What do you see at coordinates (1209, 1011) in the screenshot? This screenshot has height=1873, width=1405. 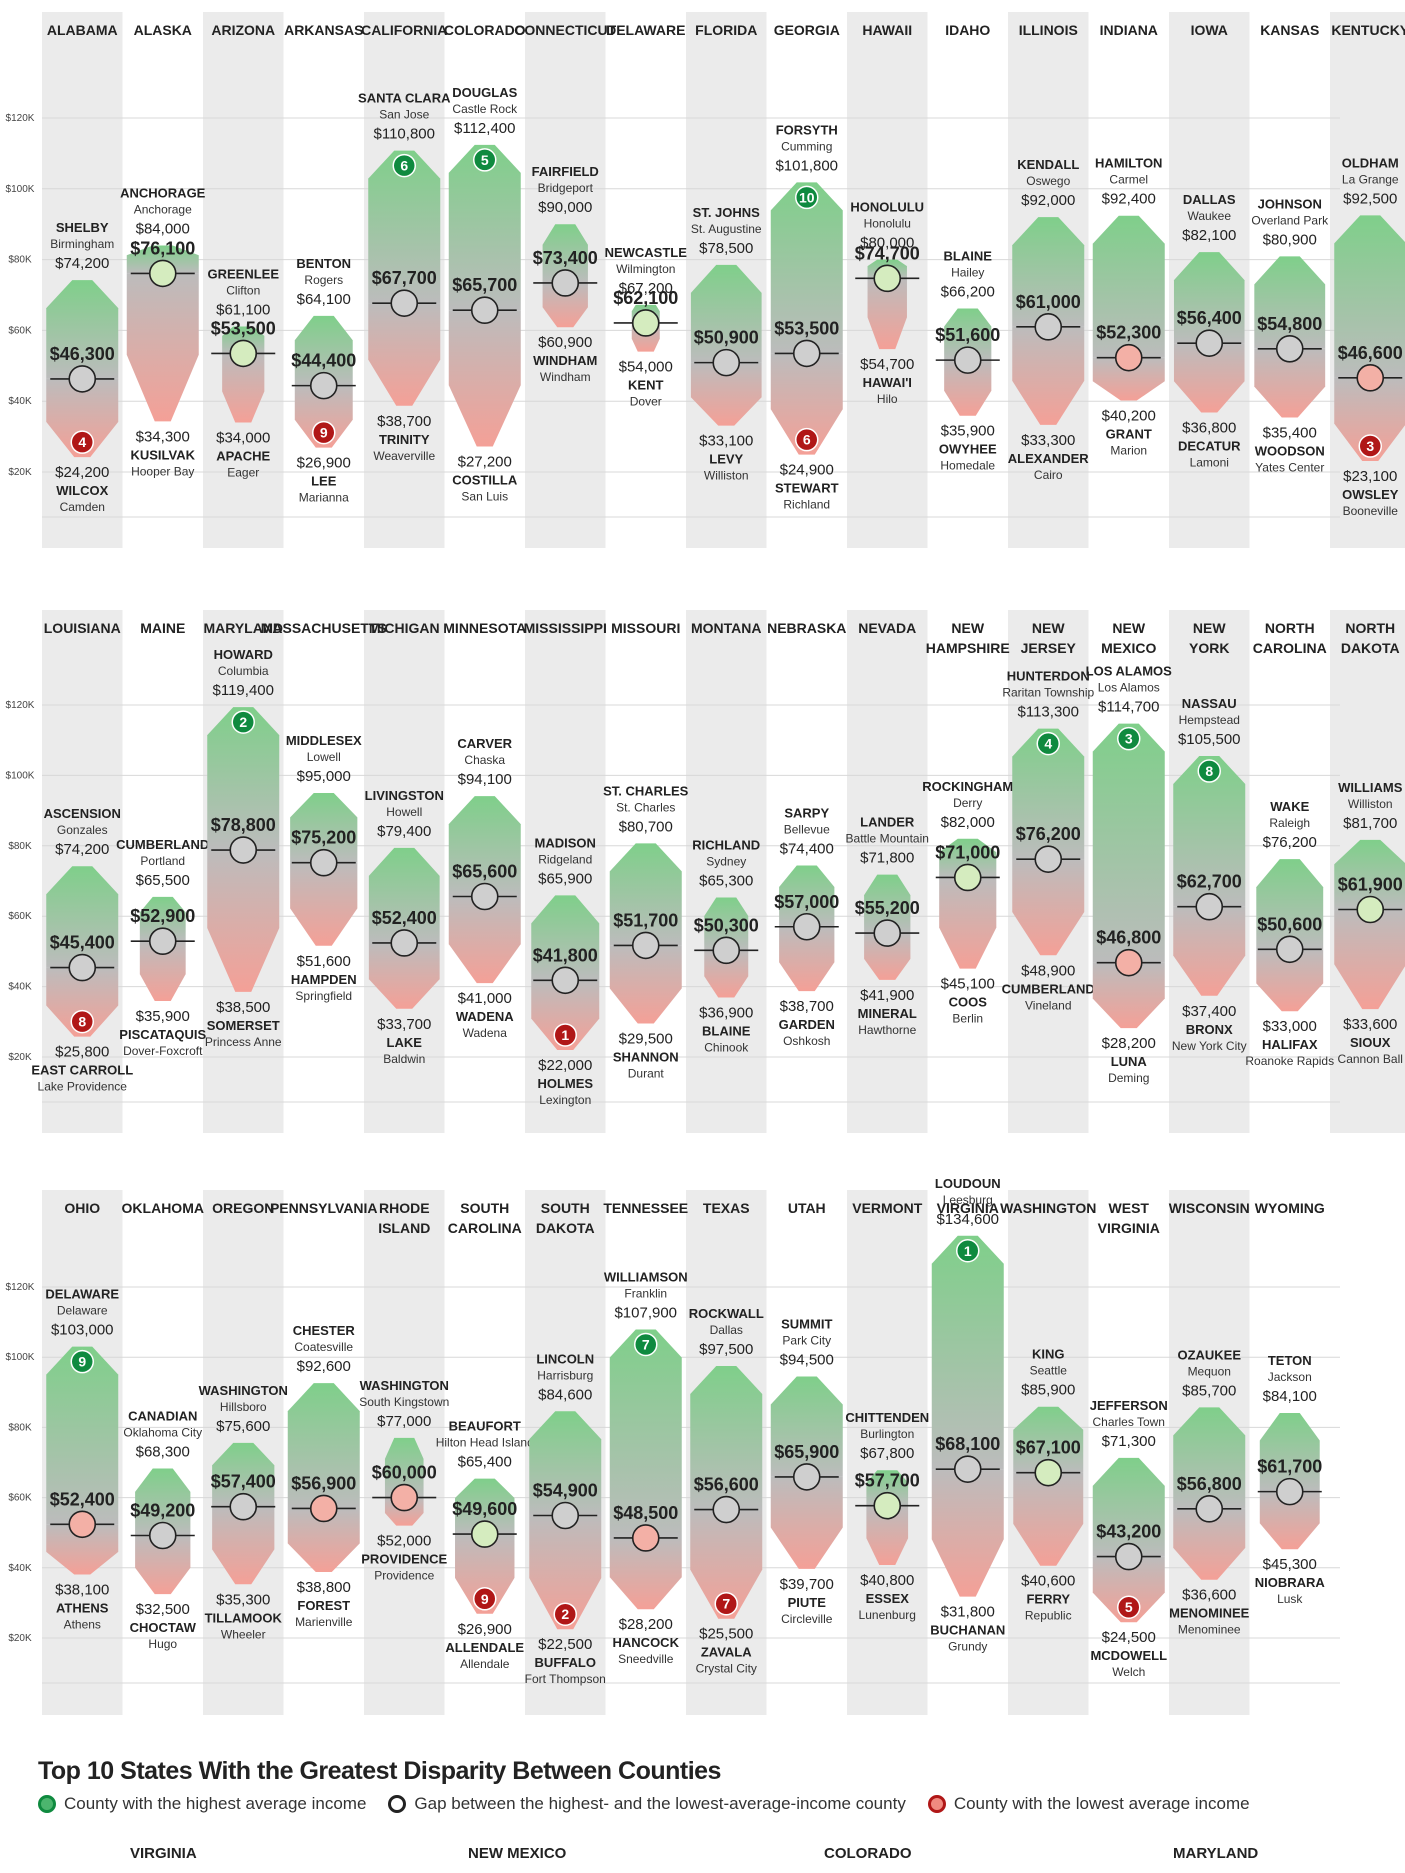 I see `low-county-value: $37,400` at bounding box center [1209, 1011].